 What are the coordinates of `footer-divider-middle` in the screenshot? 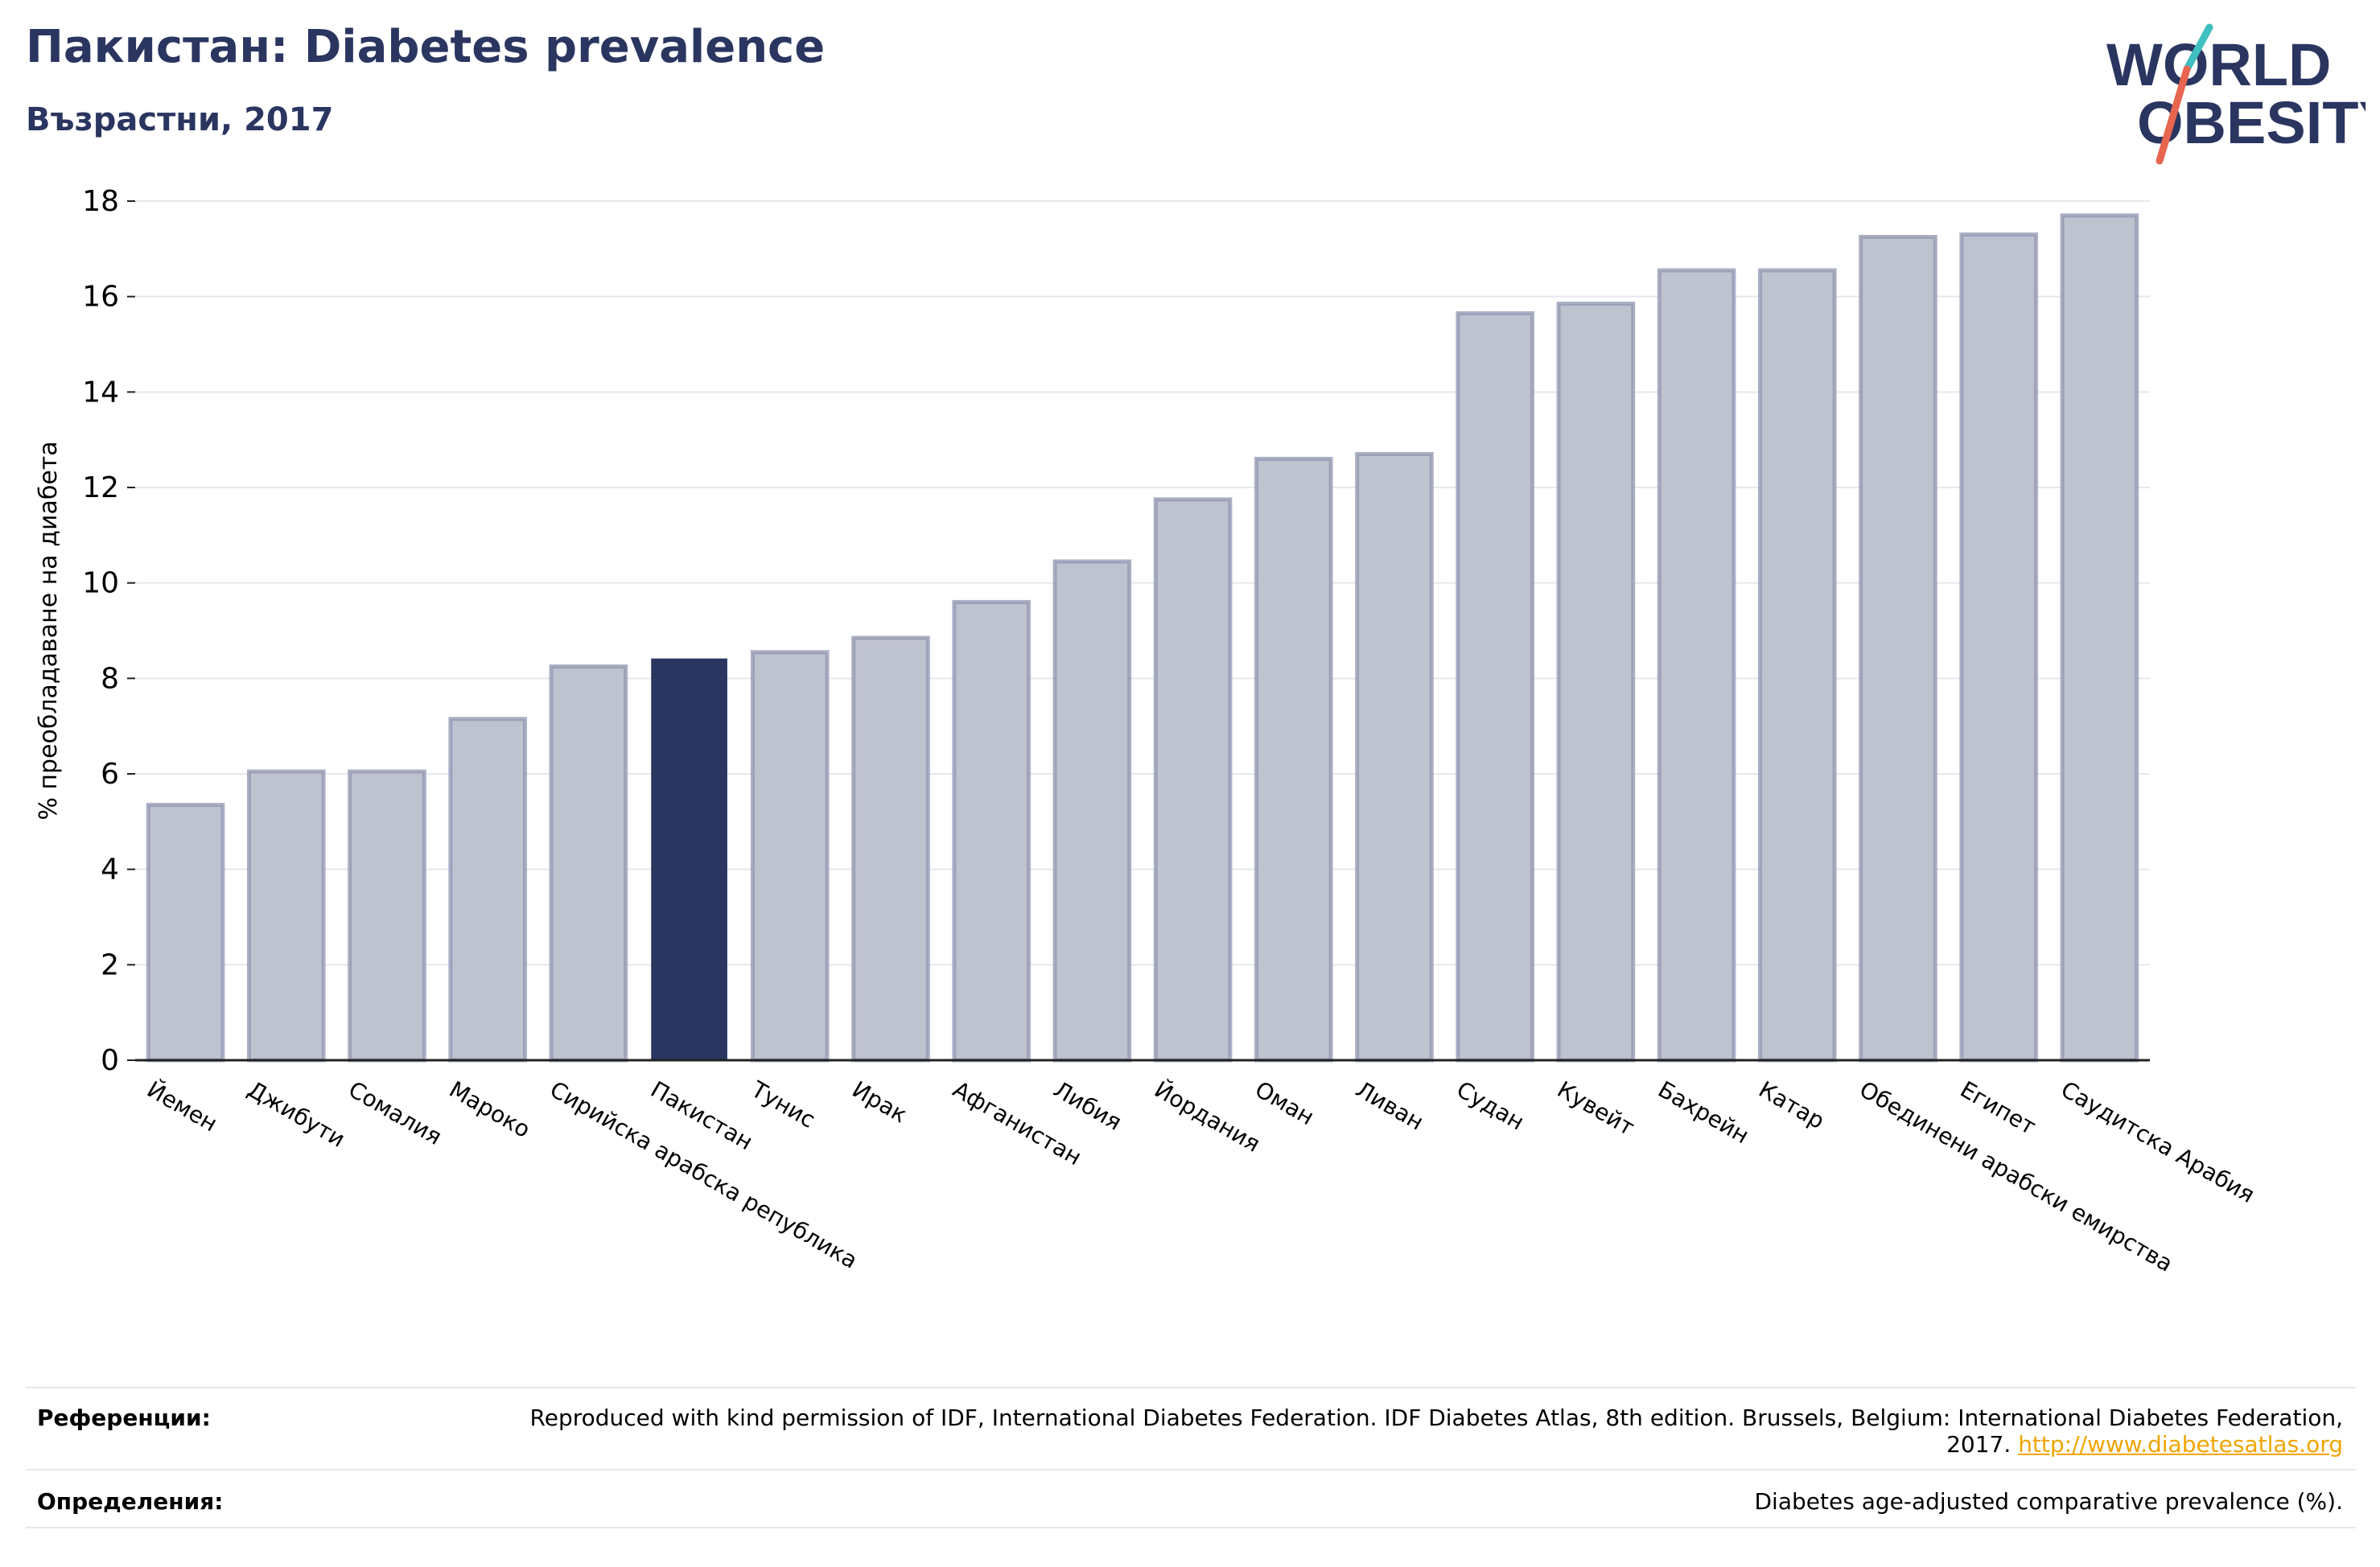 It's located at (1191, 1470).